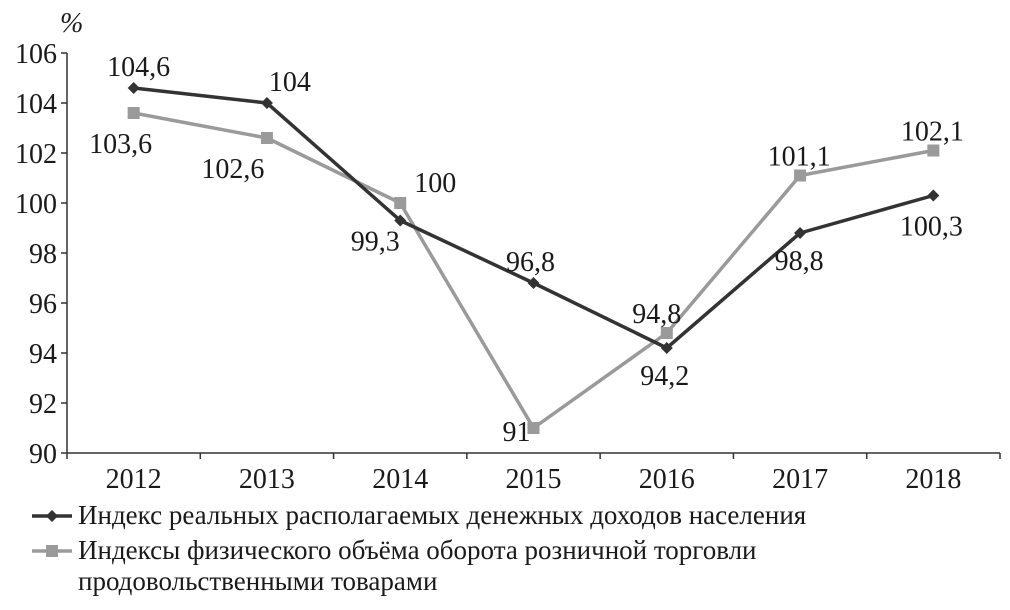 The width and height of the screenshot is (1010, 610). I want to click on y-tick-label: 104, so click(36, 104).